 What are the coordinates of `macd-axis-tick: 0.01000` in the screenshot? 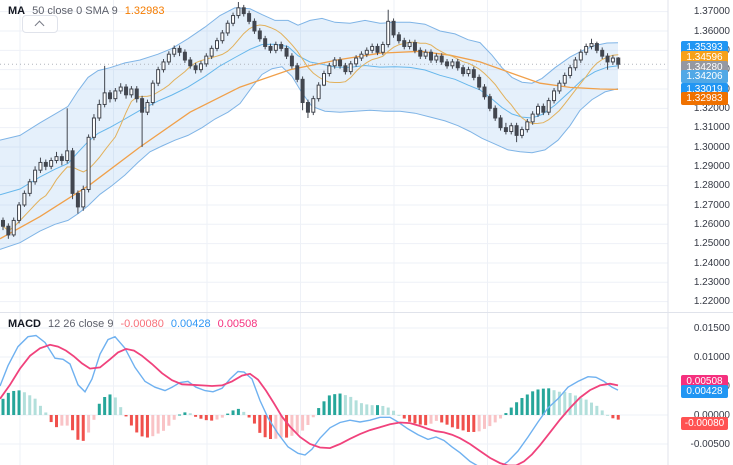 It's located at (711, 357).